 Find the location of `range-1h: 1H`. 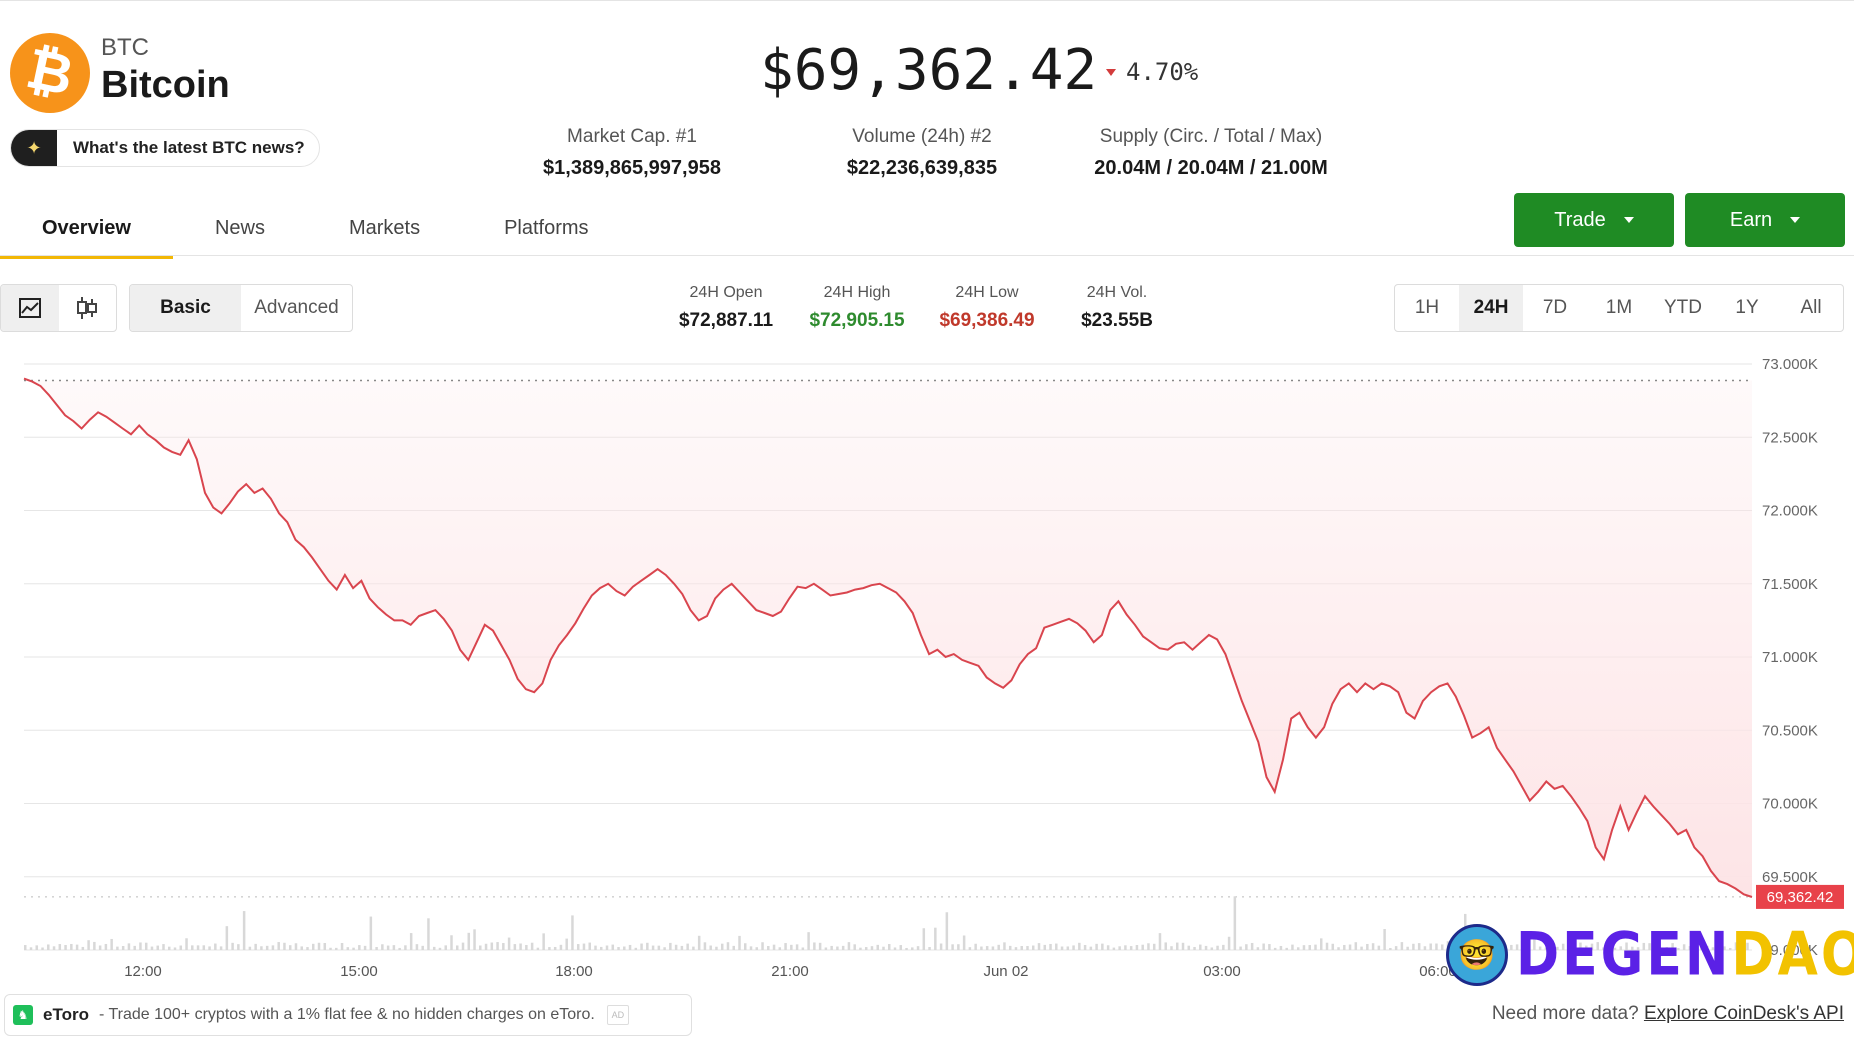

range-1h: 1H is located at coordinates (1427, 307).